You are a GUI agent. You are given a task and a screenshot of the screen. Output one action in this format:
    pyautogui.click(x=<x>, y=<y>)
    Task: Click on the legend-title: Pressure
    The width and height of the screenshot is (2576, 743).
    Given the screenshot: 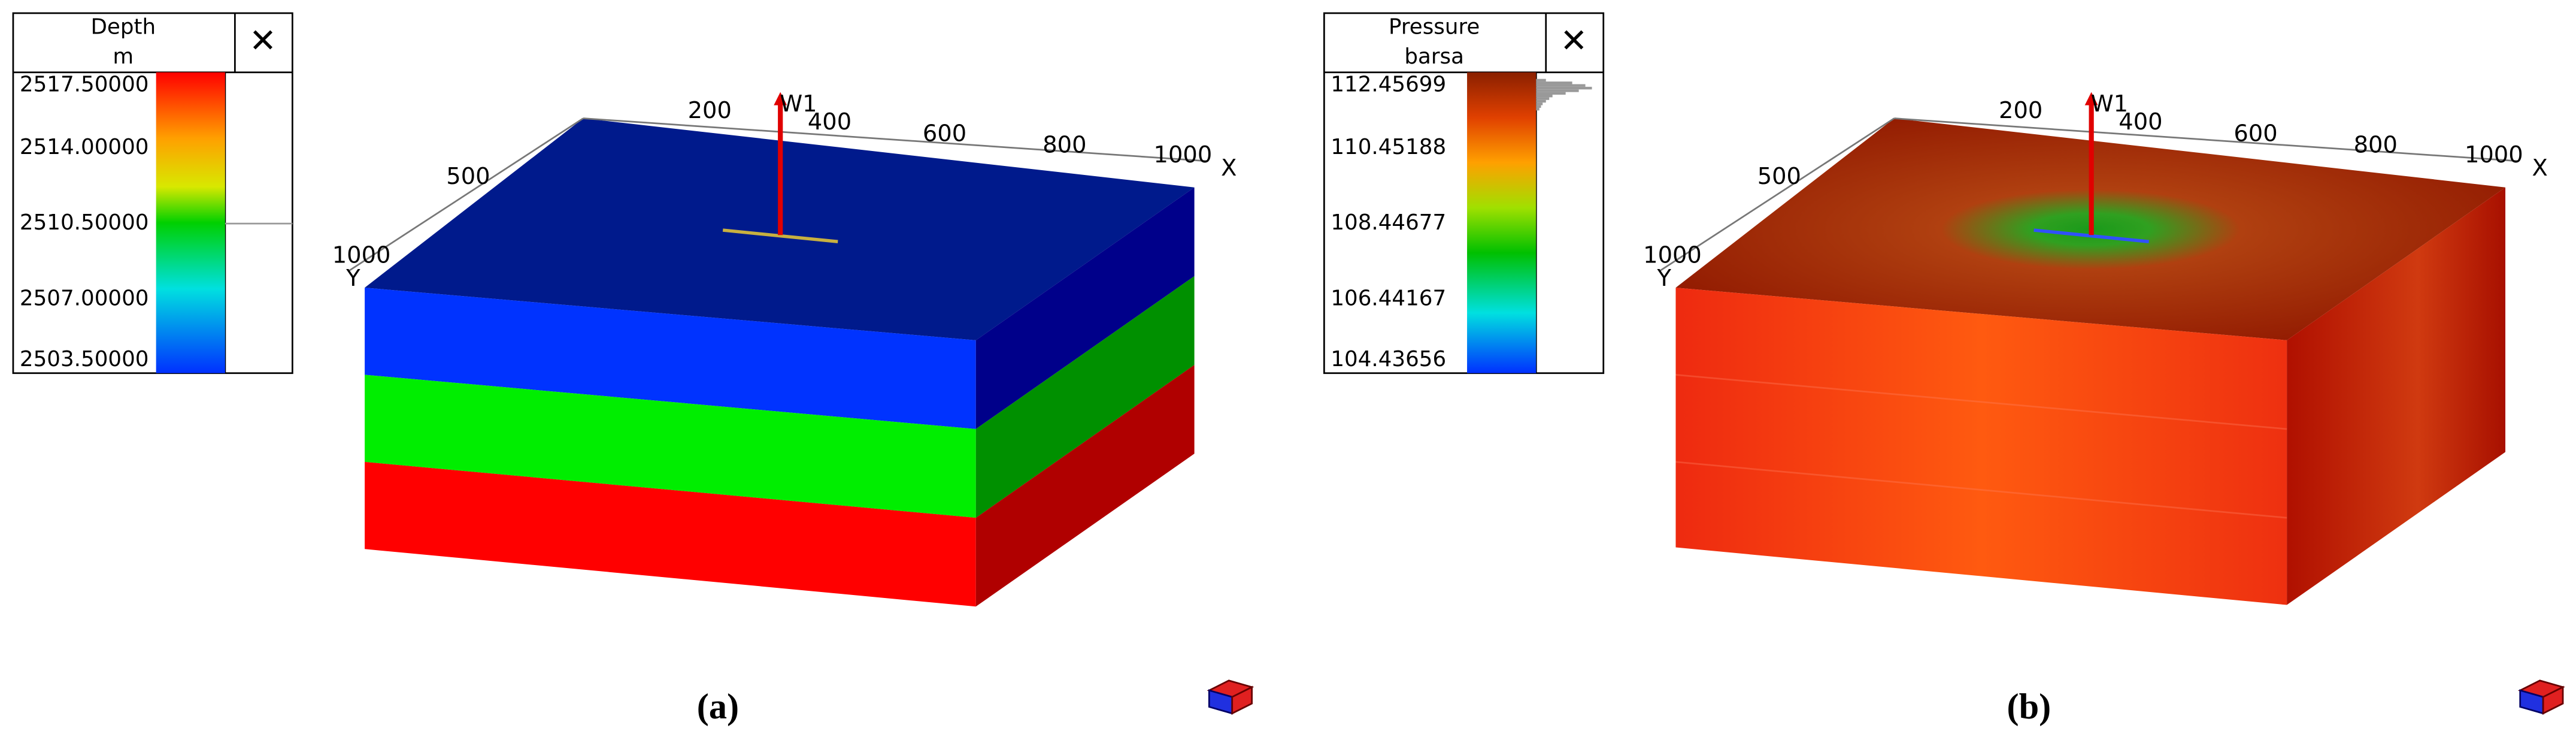 What is the action you would take?
    pyautogui.click(x=1434, y=28)
    